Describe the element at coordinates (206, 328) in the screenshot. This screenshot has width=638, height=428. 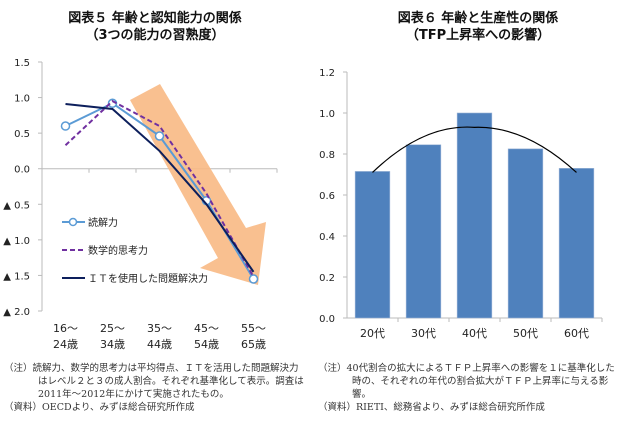
I see `chart1-x-tick-label: 45～` at that location.